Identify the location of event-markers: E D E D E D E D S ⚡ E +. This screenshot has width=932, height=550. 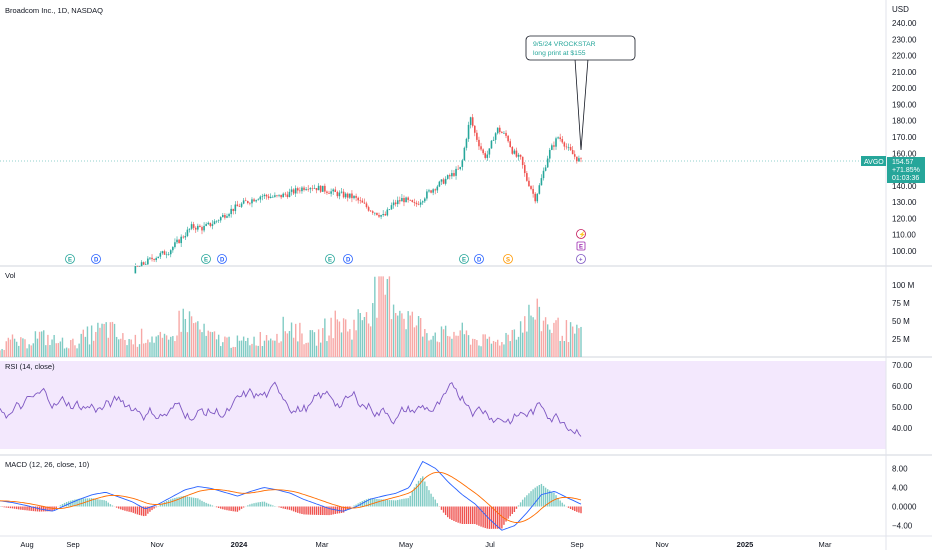
(325, 246).